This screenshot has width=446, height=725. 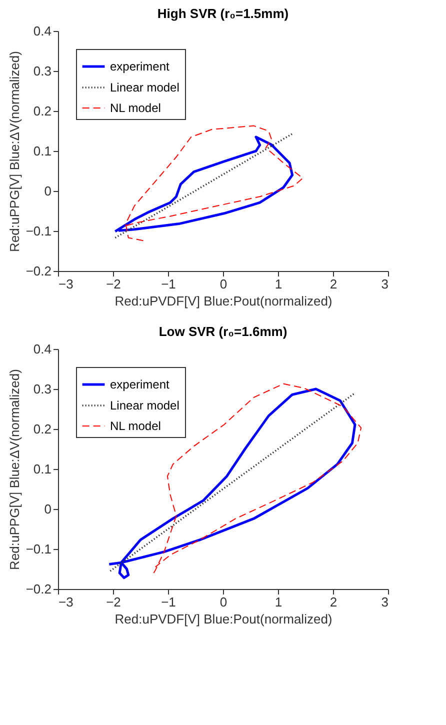 I want to click on chart-title: High SVR (r₀=1.5mm), so click(x=223, y=13).